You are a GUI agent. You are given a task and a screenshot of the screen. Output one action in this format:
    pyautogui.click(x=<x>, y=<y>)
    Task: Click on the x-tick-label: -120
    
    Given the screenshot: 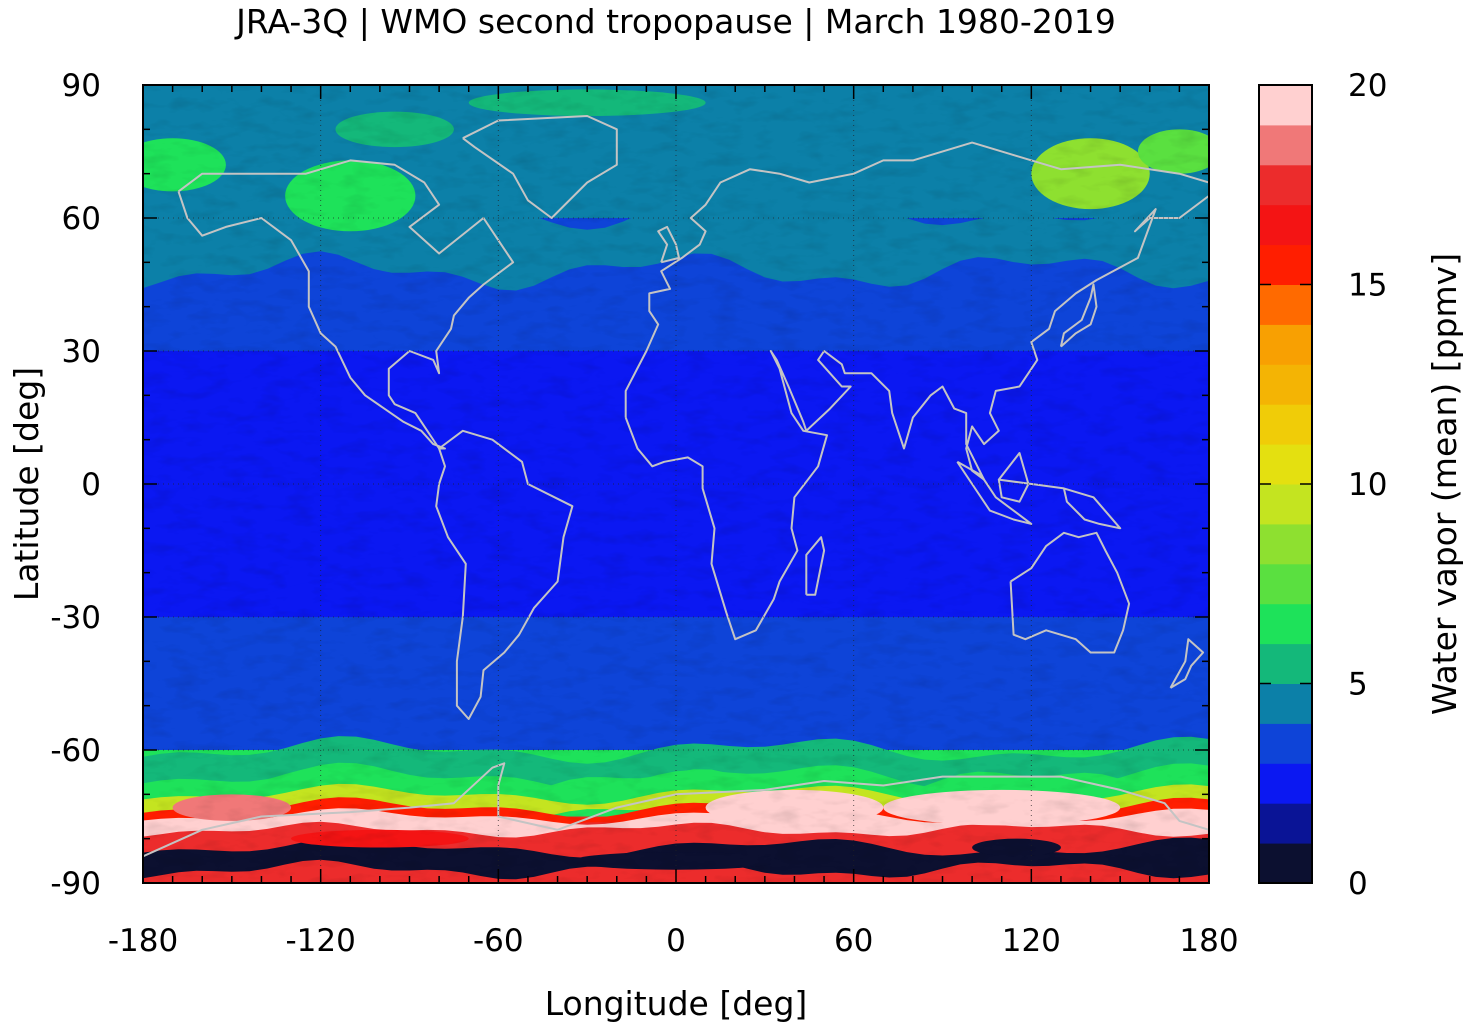 What is the action you would take?
    pyautogui.click(x=320, y=941)
    